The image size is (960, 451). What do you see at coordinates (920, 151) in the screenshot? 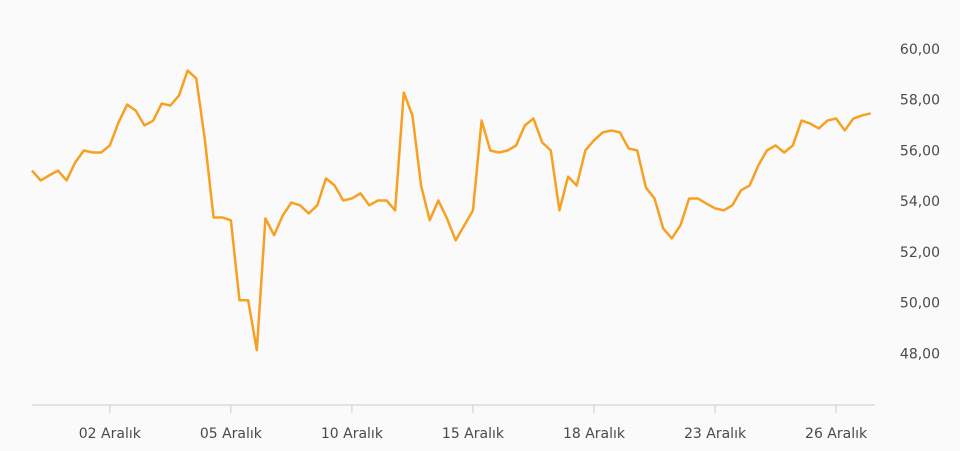
I see `y-tick-label: 56,00` at bounding box center [920, 151].